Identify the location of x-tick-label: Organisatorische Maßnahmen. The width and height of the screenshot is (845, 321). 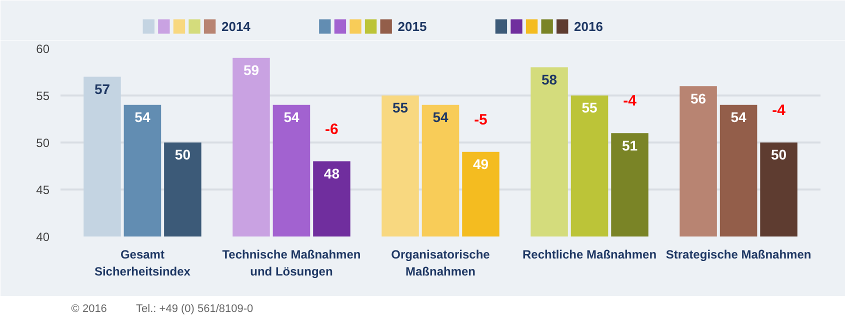
(440, 263).